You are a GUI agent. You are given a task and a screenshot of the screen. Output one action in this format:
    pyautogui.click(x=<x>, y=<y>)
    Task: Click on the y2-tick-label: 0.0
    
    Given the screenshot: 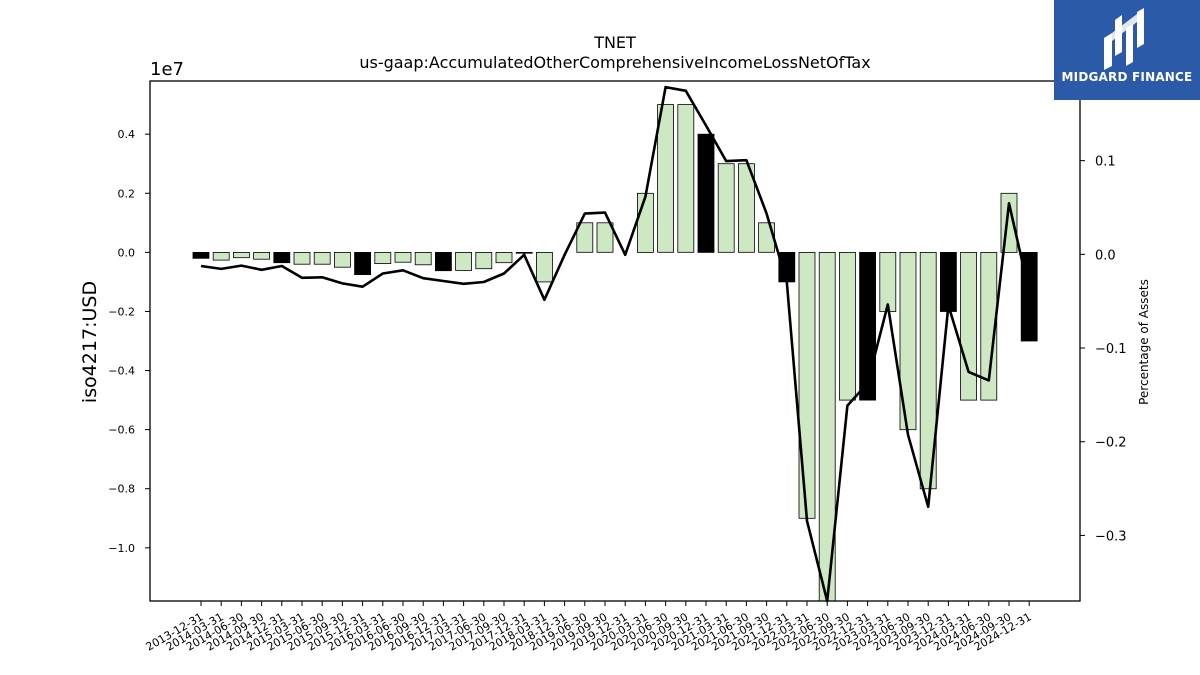 What is the action you would take?
    pyautogui.click(x=1105, y=255)
    